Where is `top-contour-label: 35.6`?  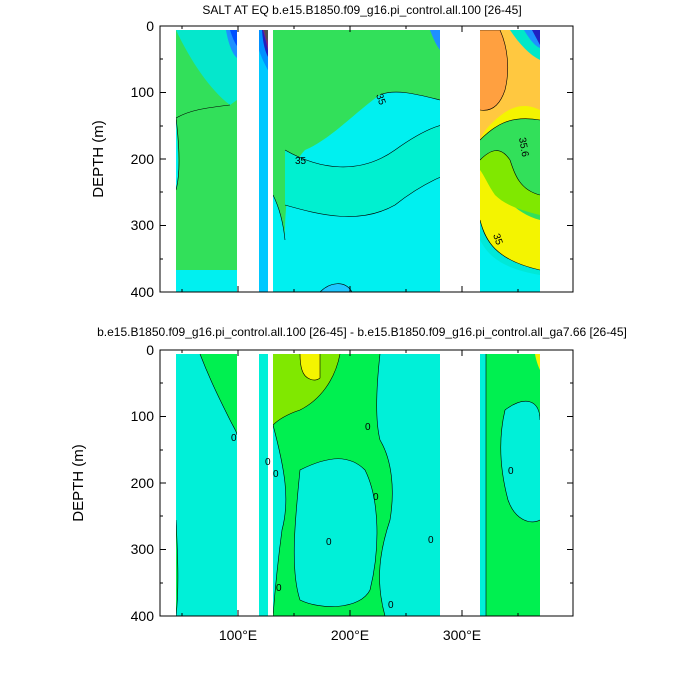
top-contour-label: 35.6 is located at coordinates (523, 148).